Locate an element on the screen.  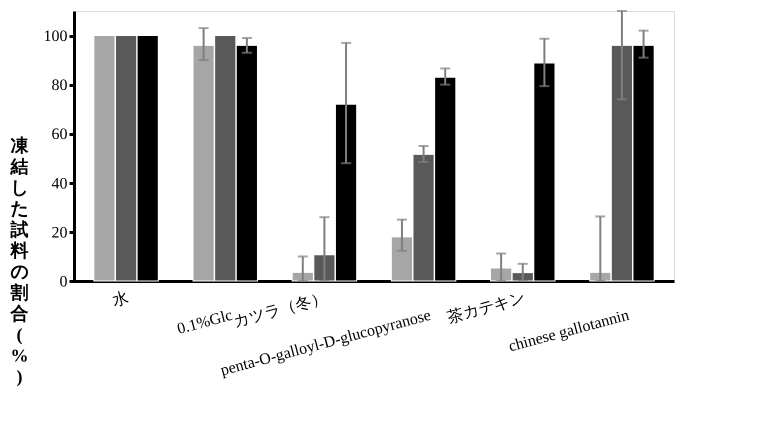
x-tick-label: 茶カテキン is located at coordinates (486, 307).